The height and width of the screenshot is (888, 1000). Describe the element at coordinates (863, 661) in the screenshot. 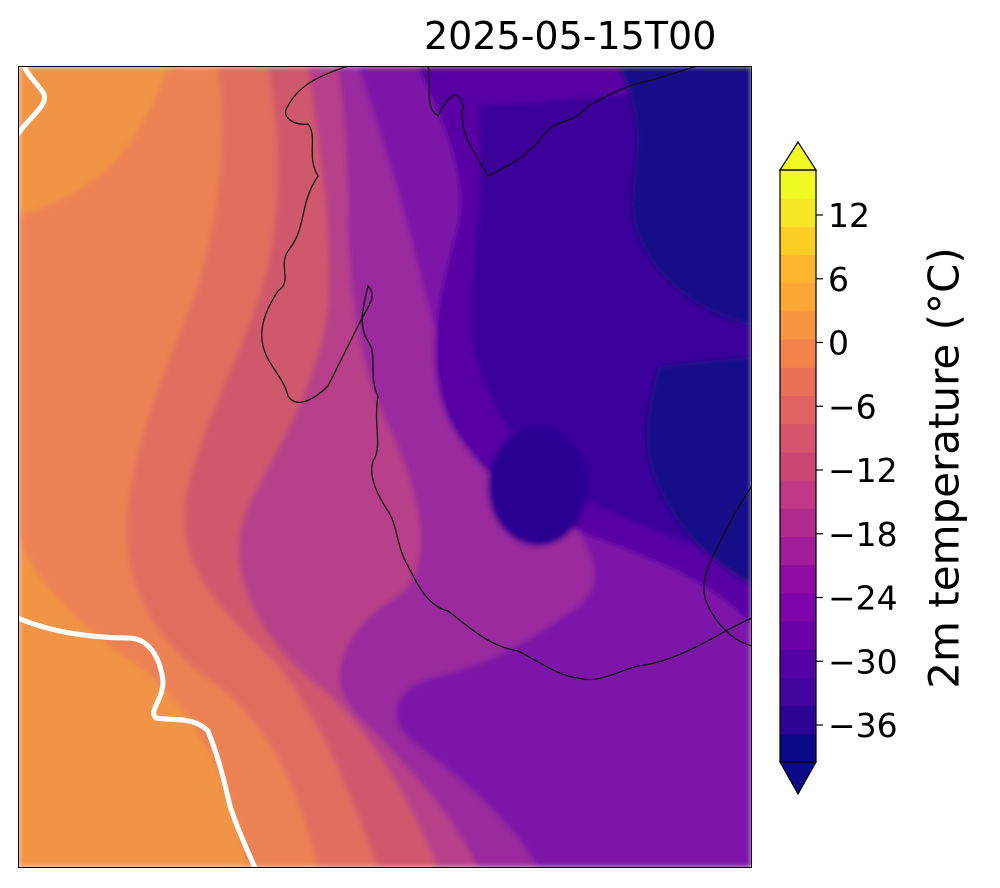

I see `colorbar-tick-label: −30` at that location.